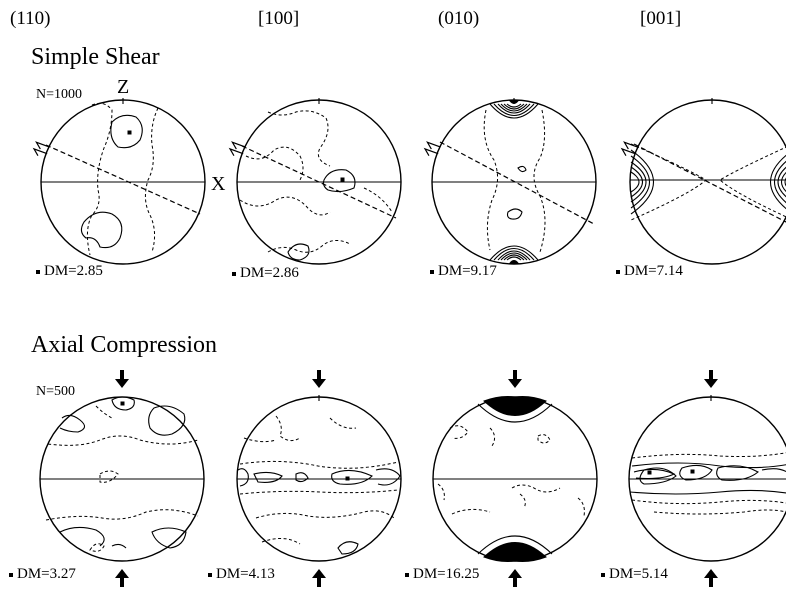  What do you see at coordinates (269, 273) in the screenshot?
I see `dm-value: DM=2.86` at bounding box center [269, 273].